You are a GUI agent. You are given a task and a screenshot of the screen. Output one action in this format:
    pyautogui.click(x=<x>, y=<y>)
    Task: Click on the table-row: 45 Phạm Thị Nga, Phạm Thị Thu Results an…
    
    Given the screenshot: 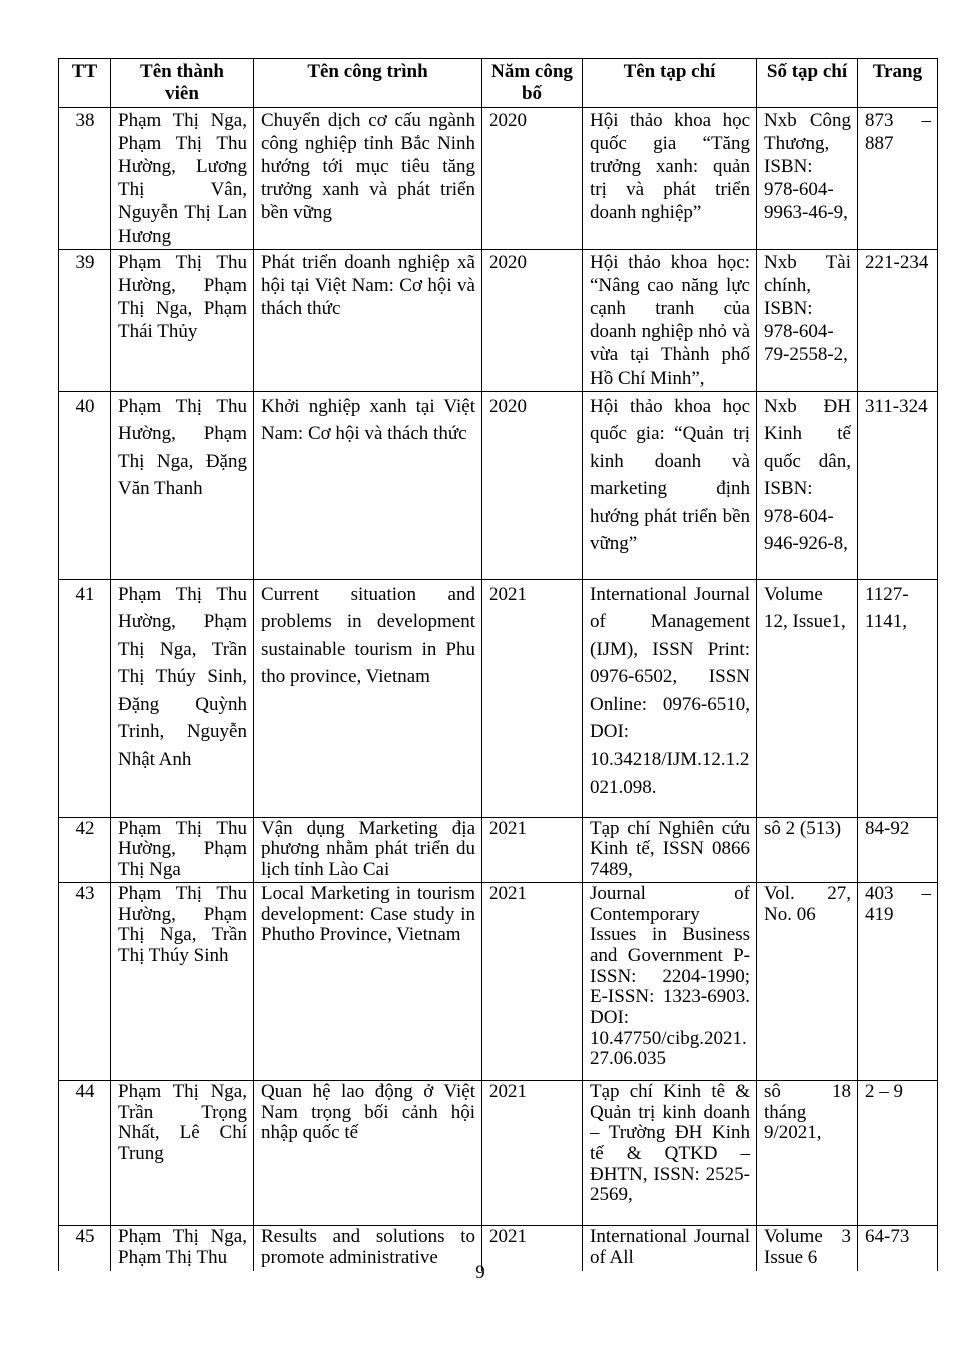 What is the action you would take?
    pyautogui.click(x=498, y=1247)
    